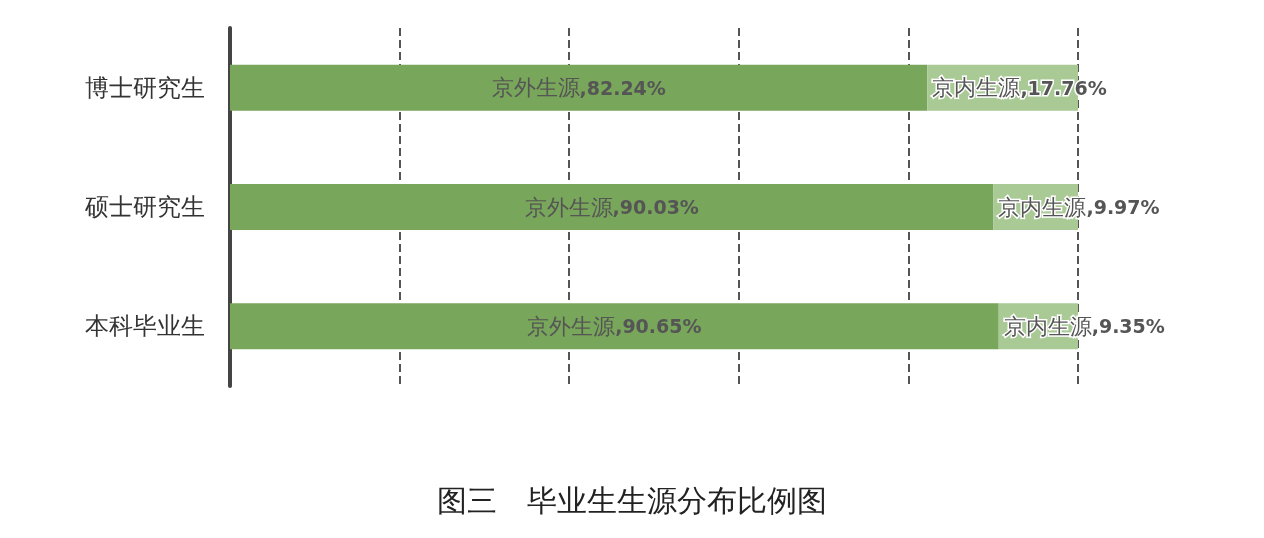  What do you see at coordinates (622, 87) in the screenshot?
I see `data-label: ,82.24%` at bounding box center [622, 87].